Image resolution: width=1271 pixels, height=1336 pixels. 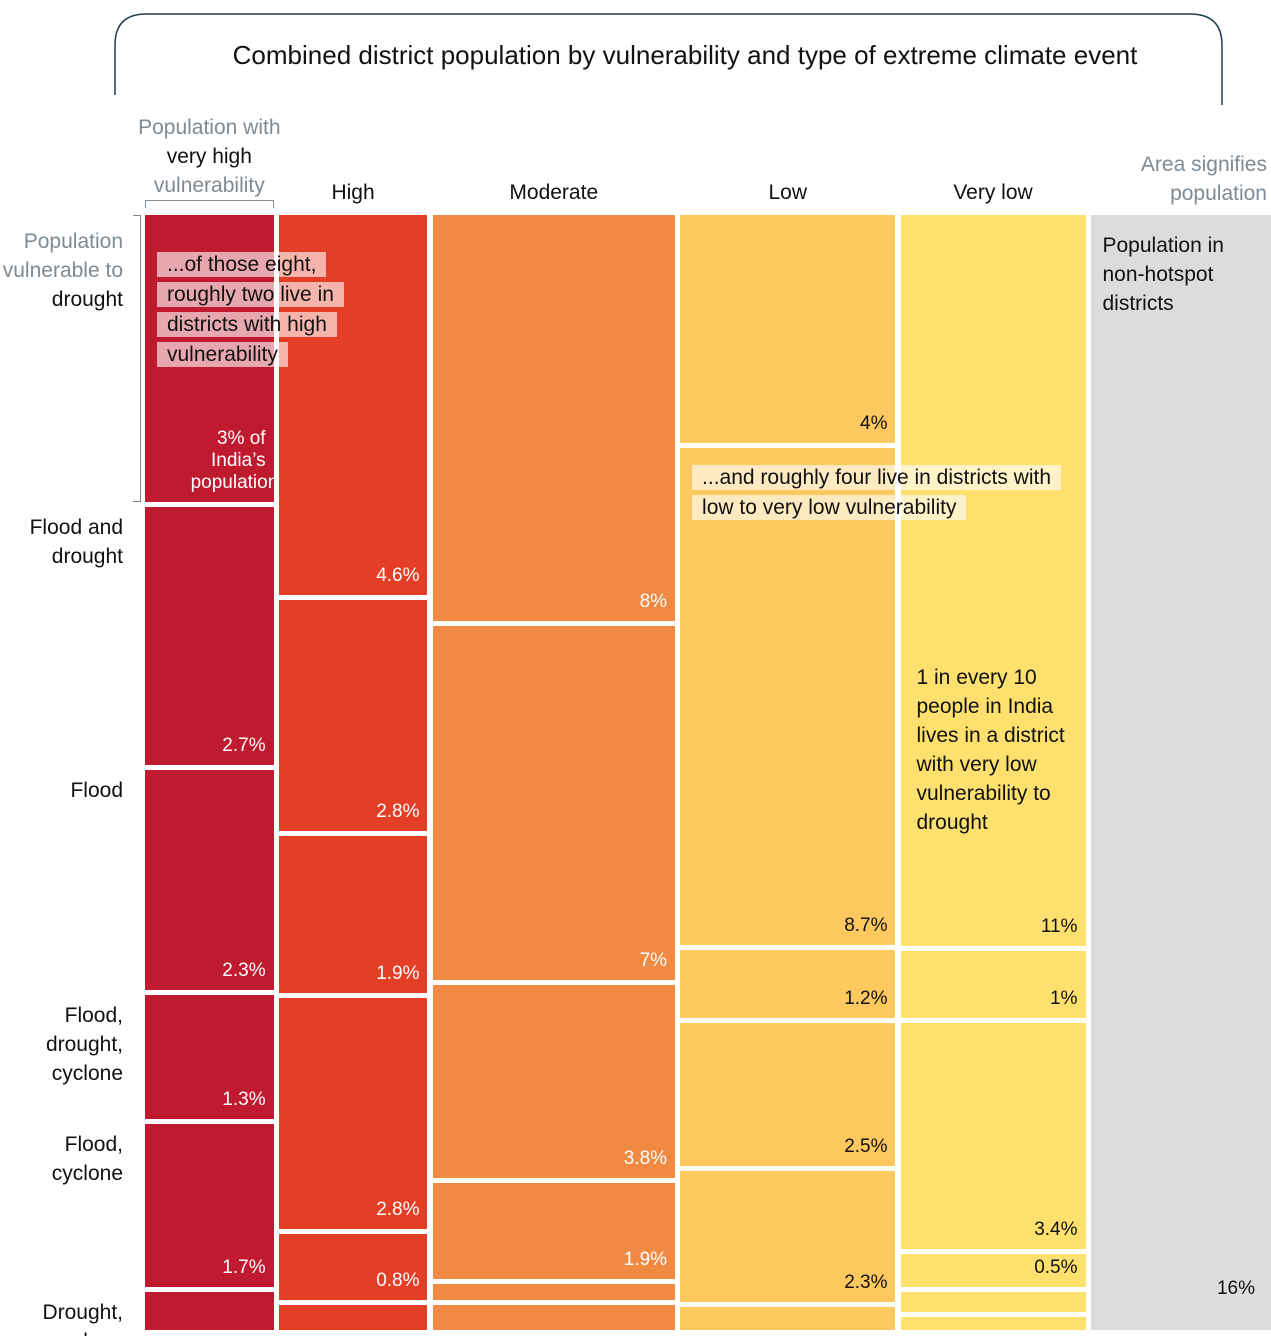 I want to click on value-label: 8%, so click(x=653, y=601).